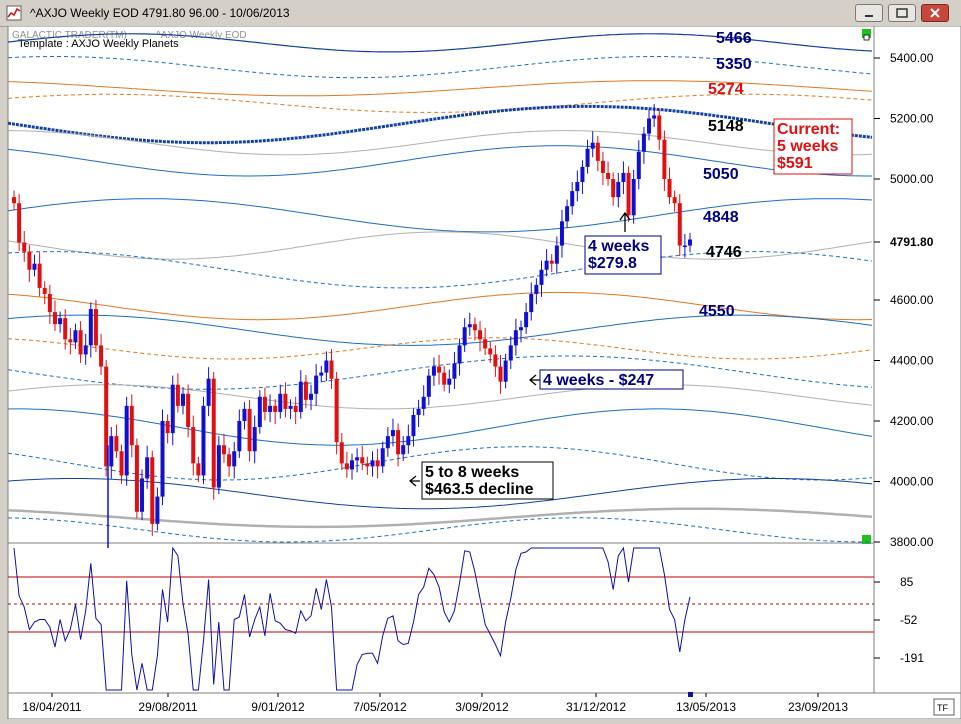 The image size is (961, 724). I want to click on settings-marker, so click(866, 37).